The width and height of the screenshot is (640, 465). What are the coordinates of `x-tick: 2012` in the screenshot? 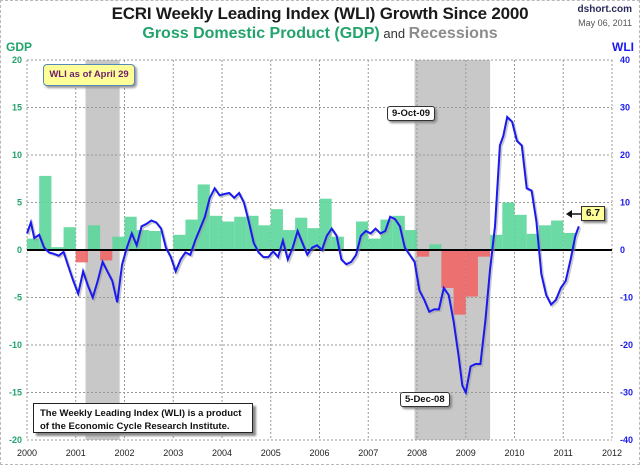 It's located at (612, 453).